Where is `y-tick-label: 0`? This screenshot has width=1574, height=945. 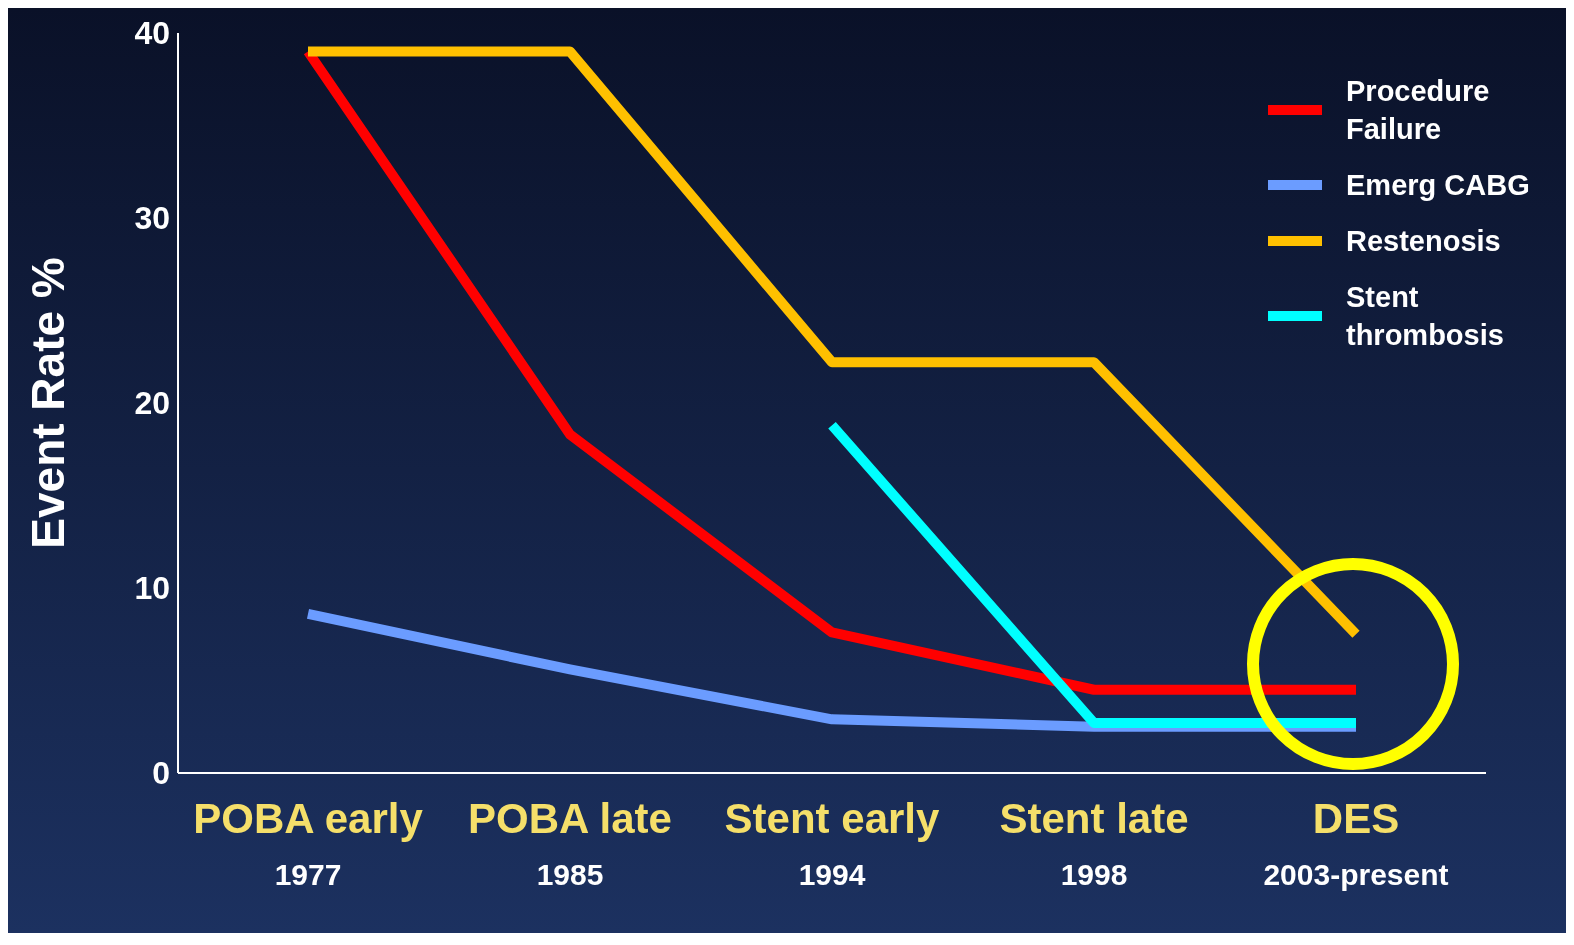 y-tick-label: 0 is located at coordinates (161, 773).